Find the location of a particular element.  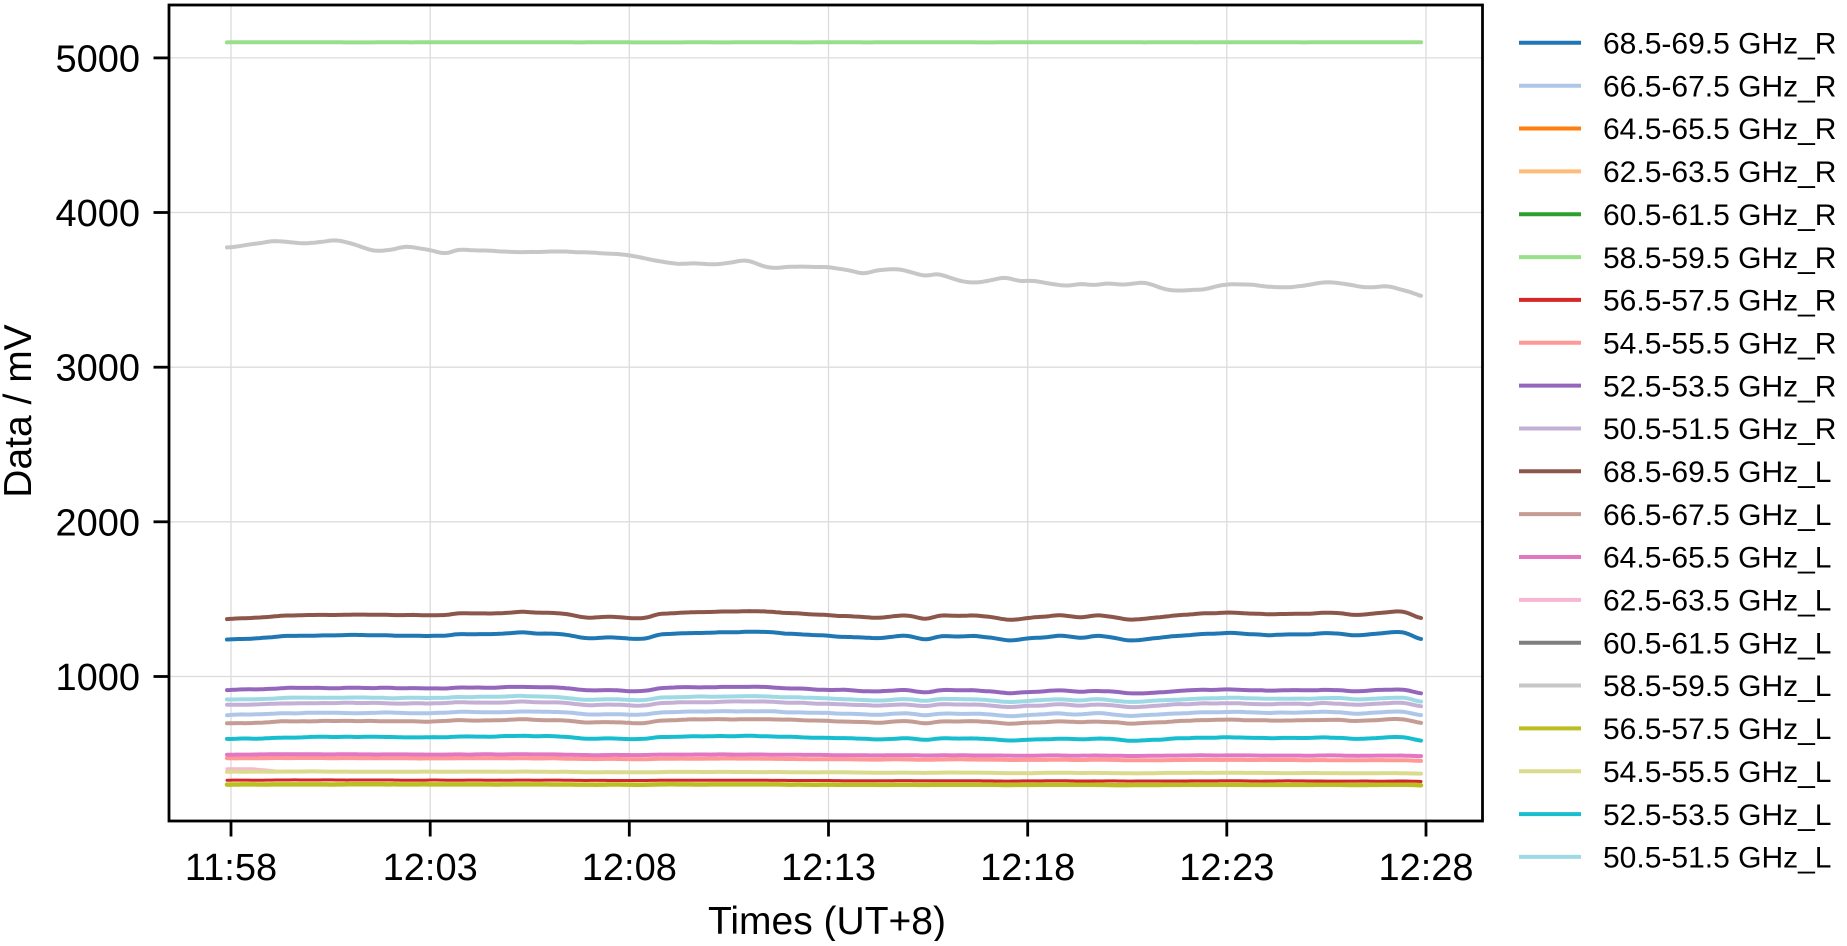

svg-text: 54.5-55.5 GHz_L is located at coordinates (1717, 772).